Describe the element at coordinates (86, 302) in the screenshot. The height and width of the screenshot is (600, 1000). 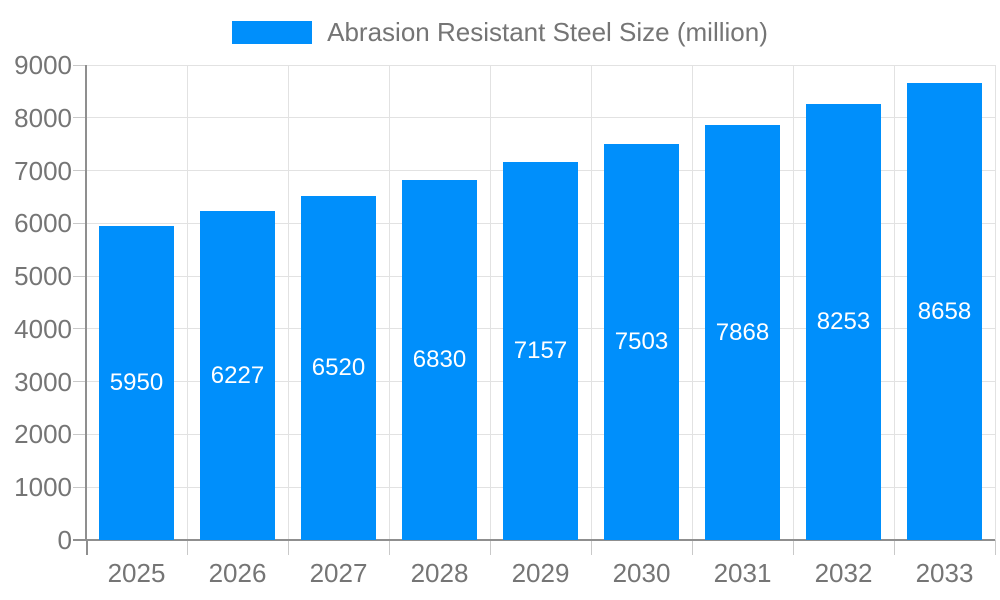
I see `y-axis-line` at that location.